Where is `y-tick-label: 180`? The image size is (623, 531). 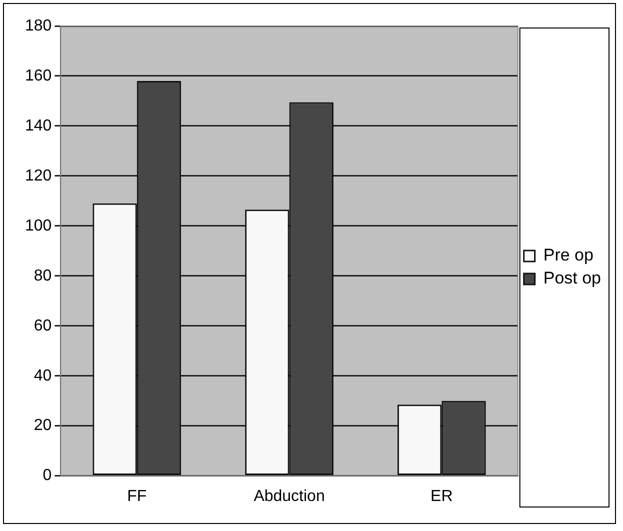 y-tick-label: 180 is located at coordinates (38, 25).